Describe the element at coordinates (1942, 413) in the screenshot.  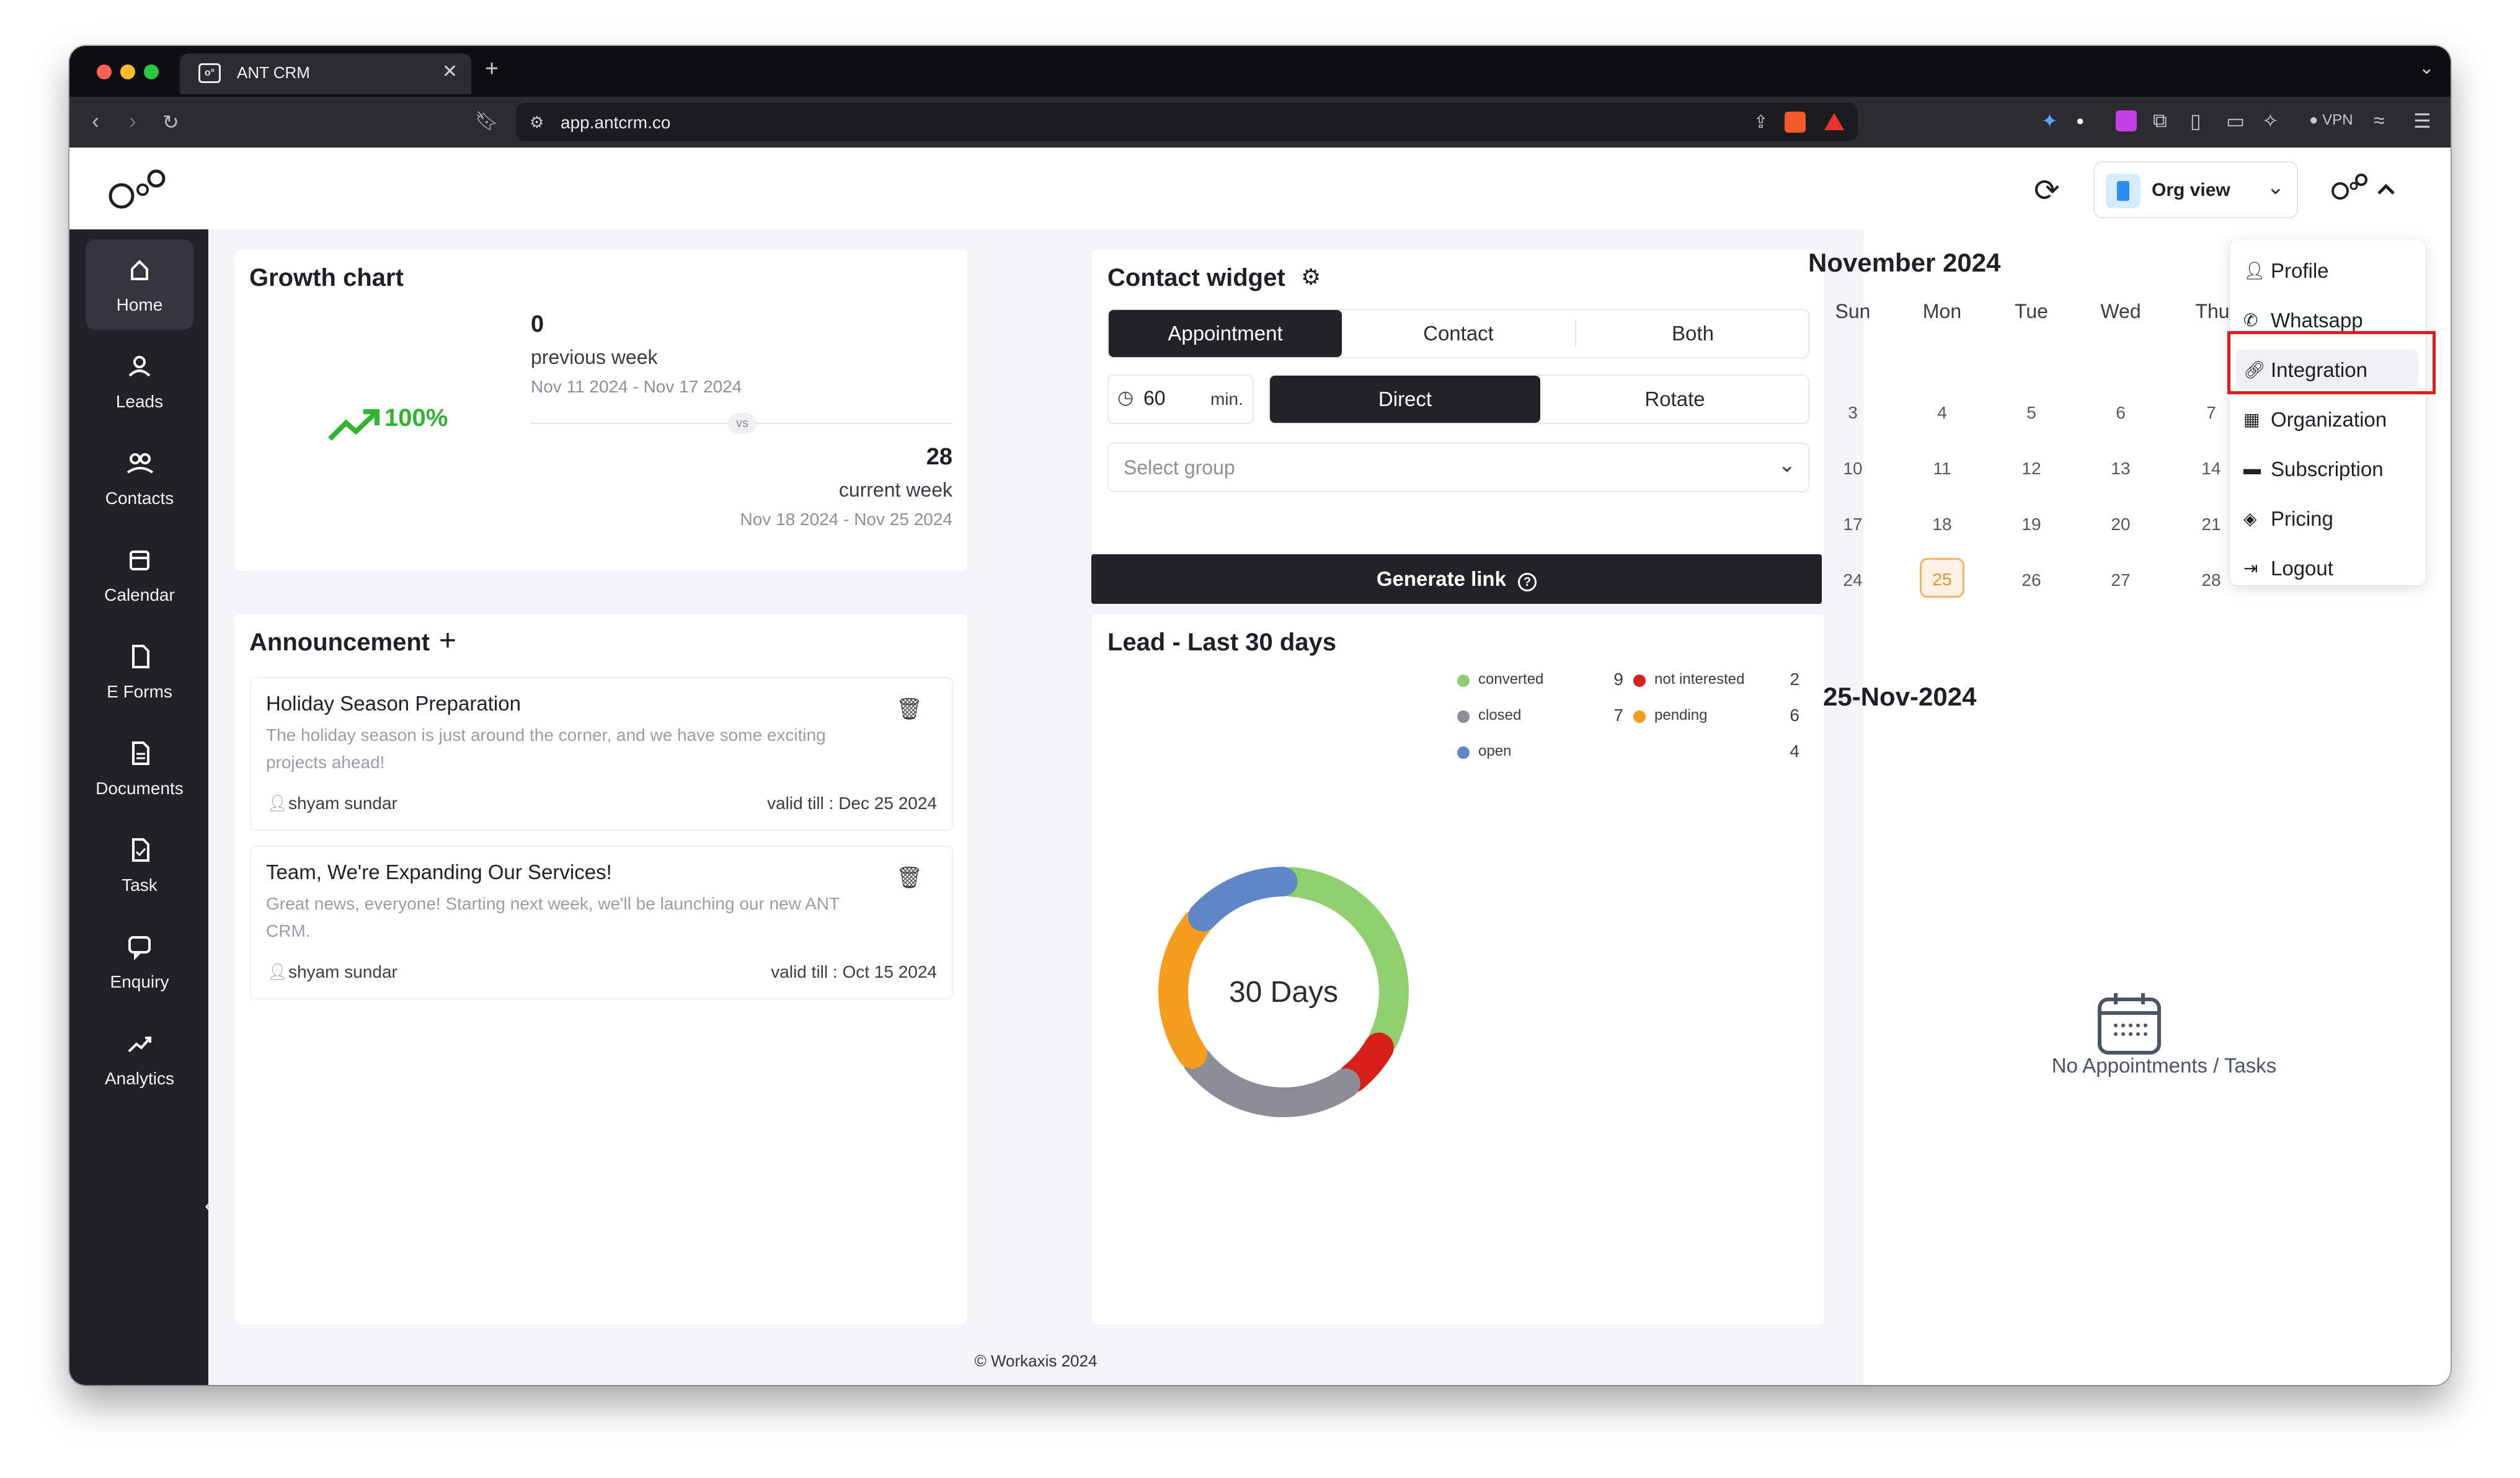
I see `calendar-day: 4` at that location.